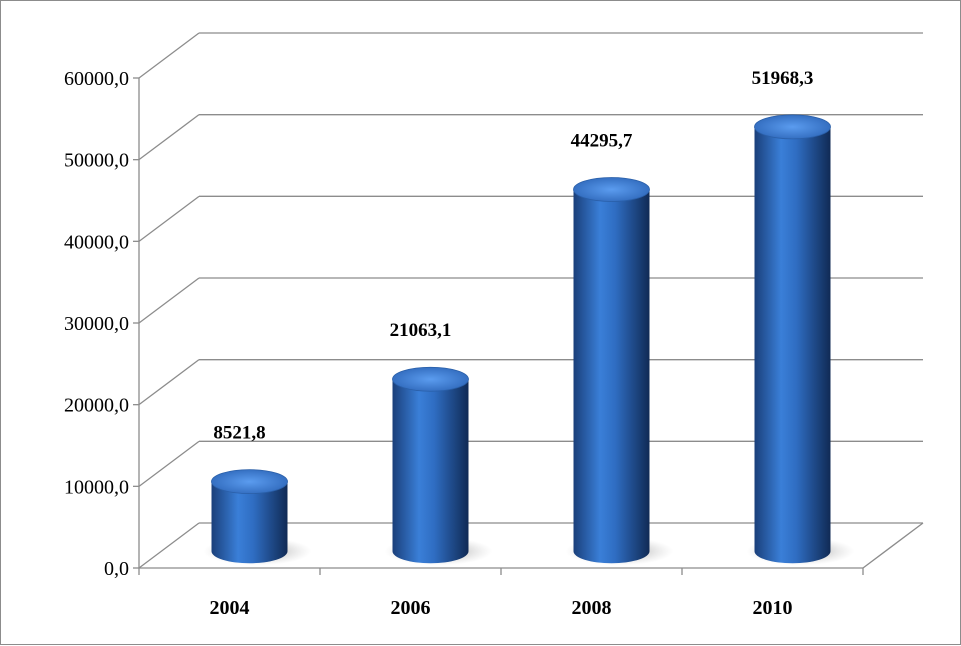  I want to click on y-tick-label-0: 0,0, so click(116, 569).